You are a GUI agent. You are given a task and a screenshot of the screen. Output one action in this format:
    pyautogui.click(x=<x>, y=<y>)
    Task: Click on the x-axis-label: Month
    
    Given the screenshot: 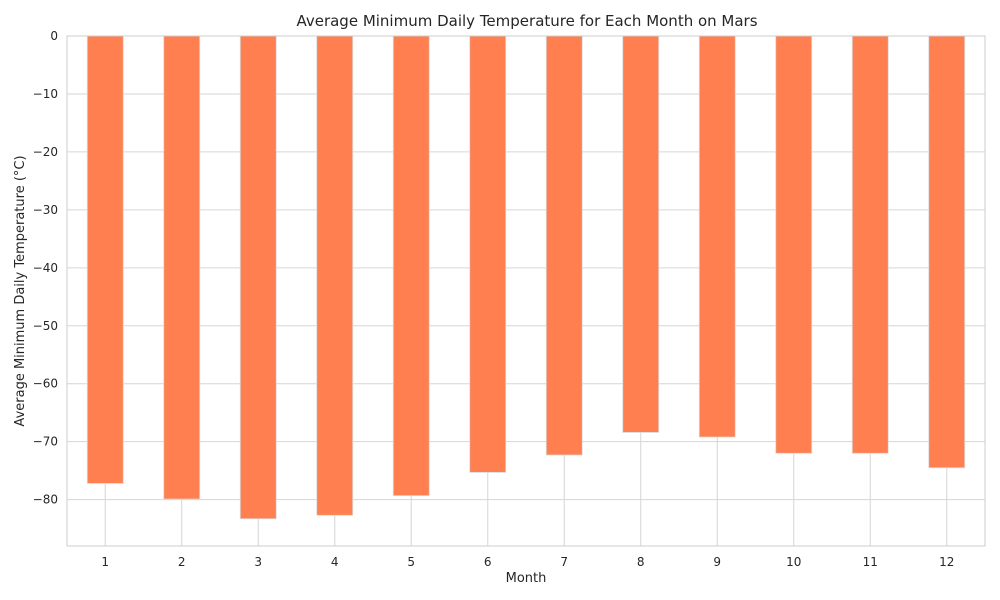 What is the action you would take?
    pyautogui.click(x=526, y=578)
    